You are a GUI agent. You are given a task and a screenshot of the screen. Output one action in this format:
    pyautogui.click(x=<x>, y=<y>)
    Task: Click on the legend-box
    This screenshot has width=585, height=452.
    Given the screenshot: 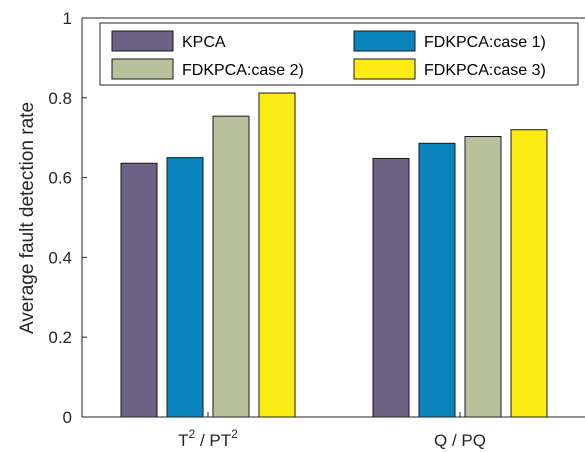 What is the action you would take?
    pyautogui.click(x=339, y=54)
    